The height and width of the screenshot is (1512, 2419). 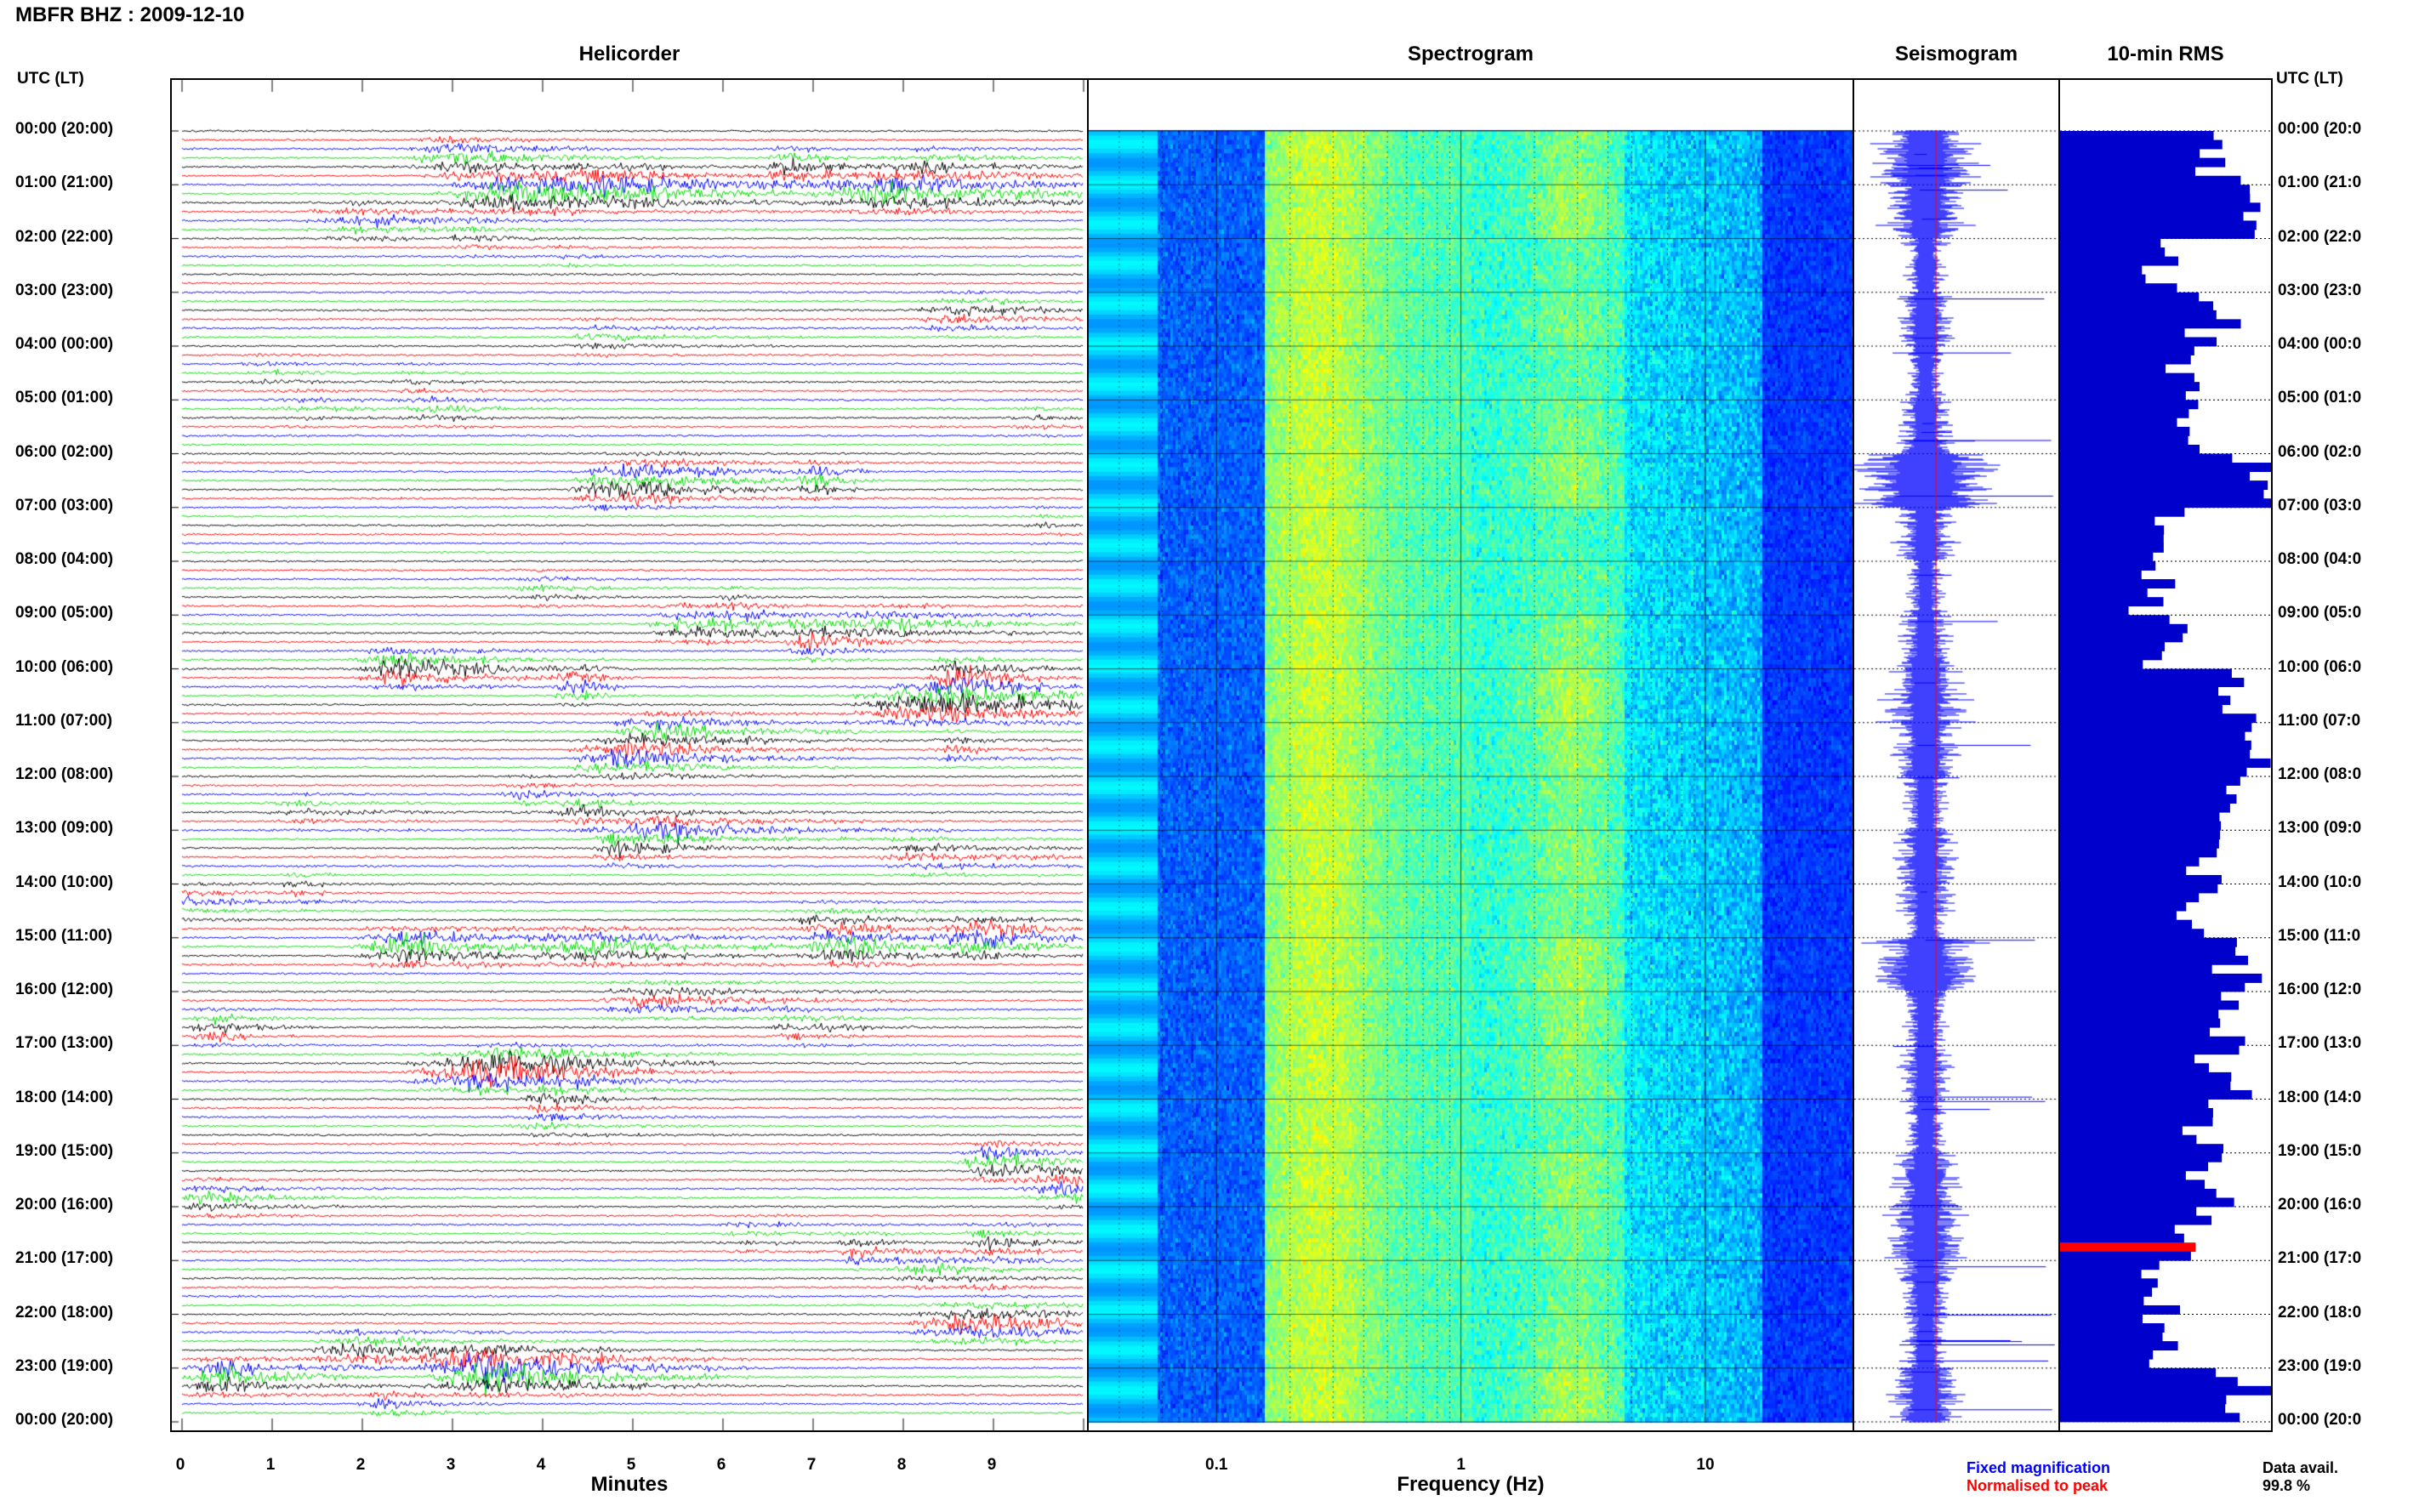 I want to click on time-label-left: 02:00 (22:00), so click(x=64, y=236).